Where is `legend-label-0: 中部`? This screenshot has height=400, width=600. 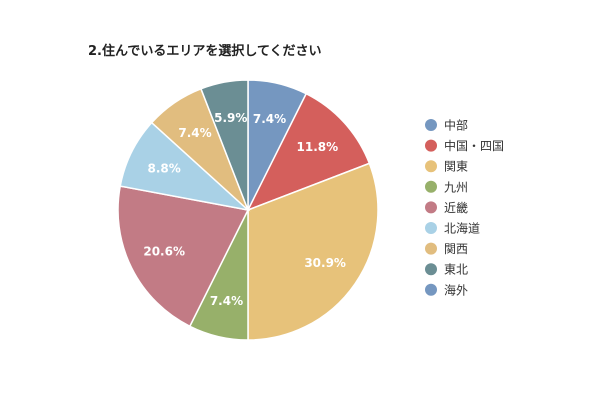 legend-label-0: 中部 is located at coordinates (456, 125).